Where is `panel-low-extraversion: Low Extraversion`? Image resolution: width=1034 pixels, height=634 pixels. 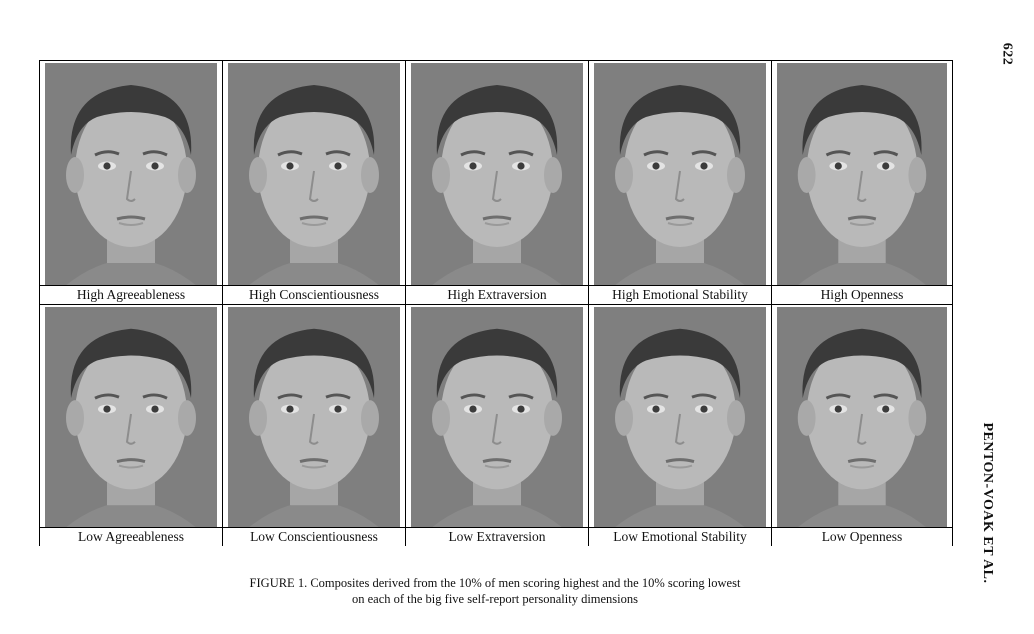
panel-low-extraversion: Low Extraversion is located at coordinates (496, 425).